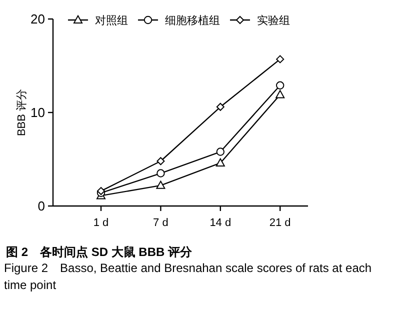 This screenshot has height=314, width=407. Describe the element at coordinates (273, 20) in the screenshot. I see `legend-label: 实验组` at that location.